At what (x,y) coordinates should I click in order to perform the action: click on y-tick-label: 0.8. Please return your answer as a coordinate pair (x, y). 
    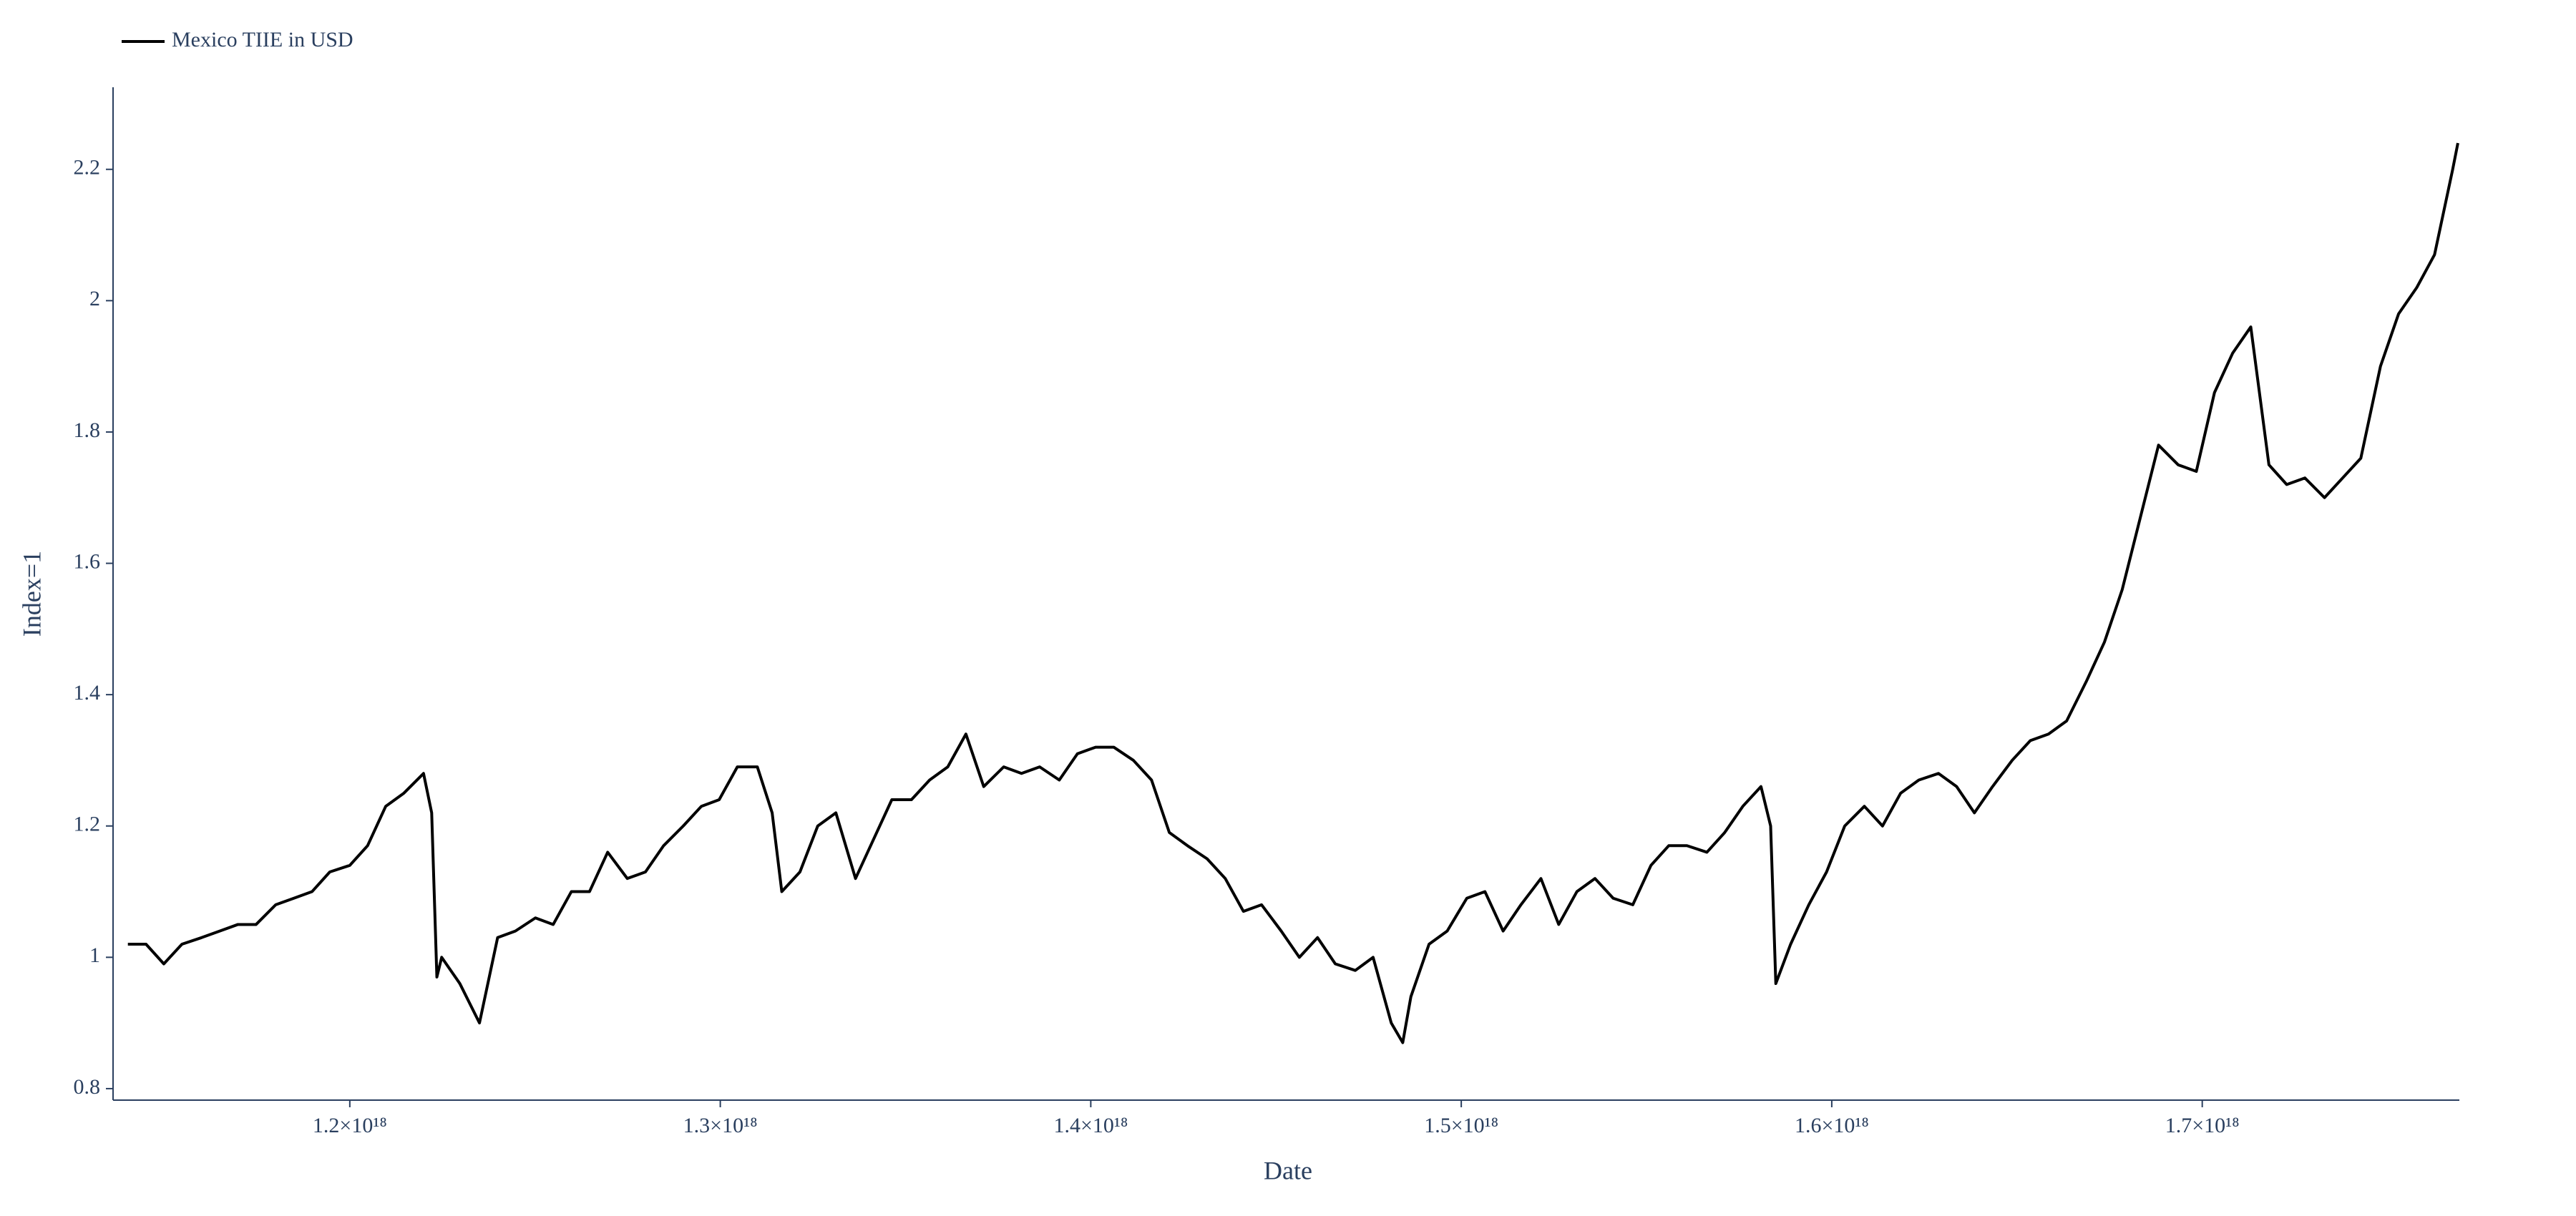
    Looking at the image, I should click on (87, 1087).